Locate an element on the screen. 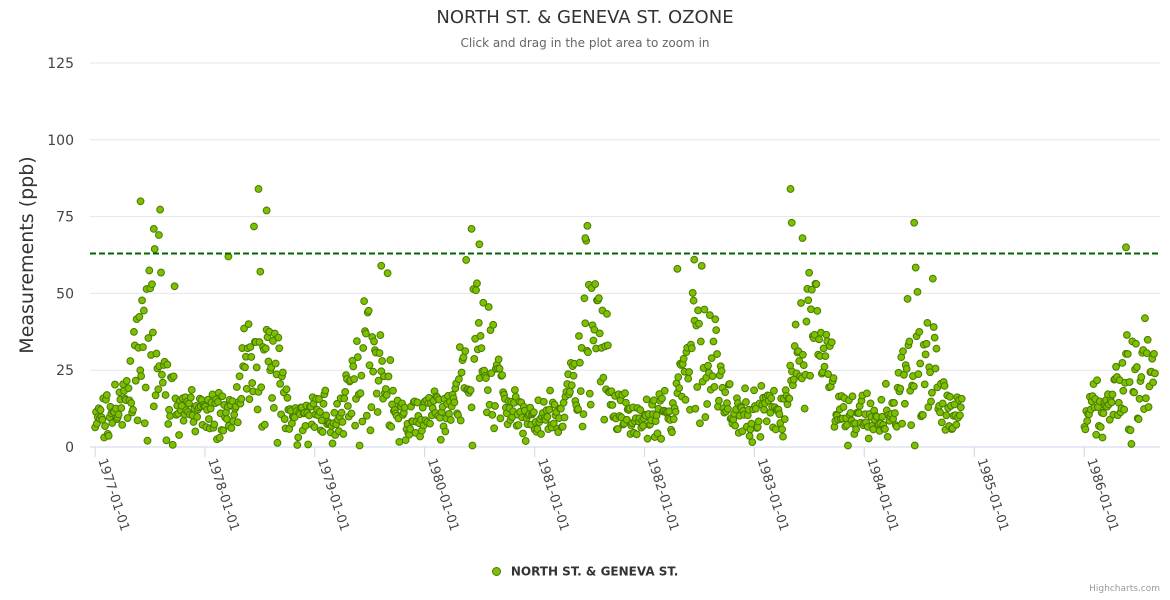 This screenshot has width=1170, height=600. y-tick-label: 100 is located at coordinates (60, 141).